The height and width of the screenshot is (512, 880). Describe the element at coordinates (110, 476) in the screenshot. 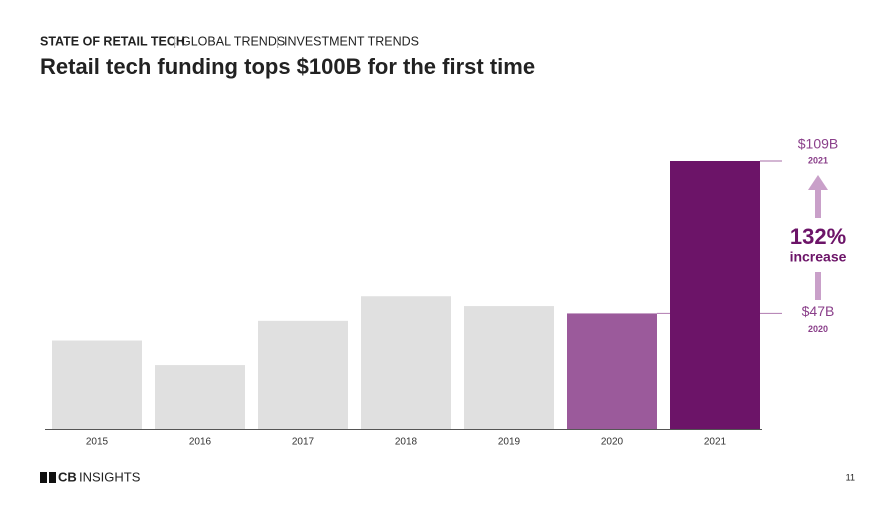

I see `logo-text: INSIGHTS` at that location.